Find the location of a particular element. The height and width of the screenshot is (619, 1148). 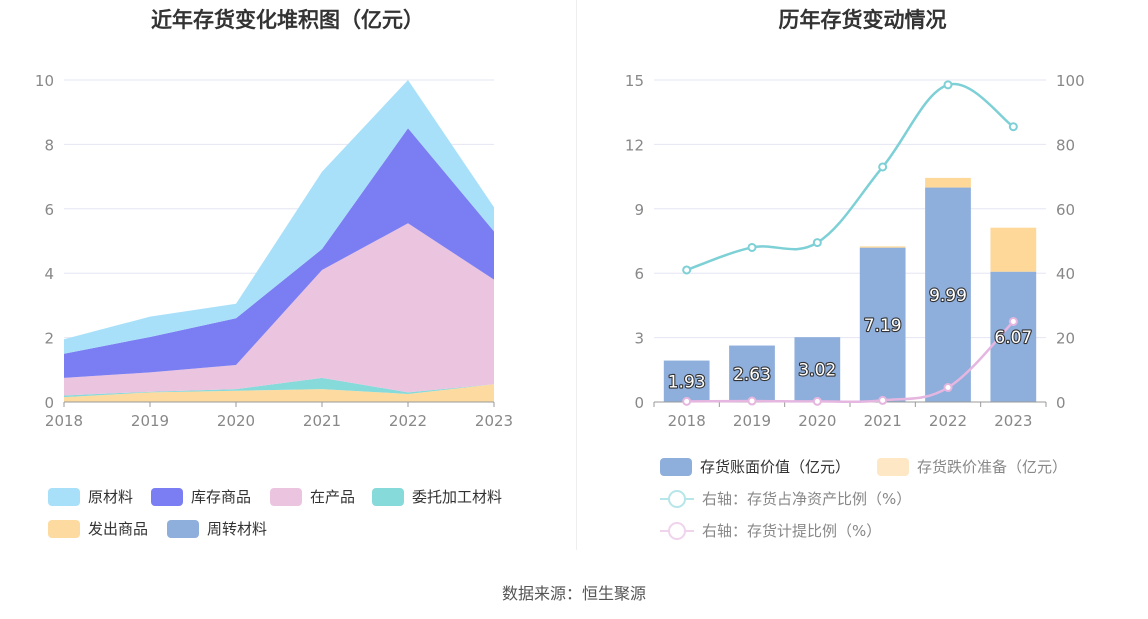

y2-tick-label: 60 is located at coordinates (1065, 210).